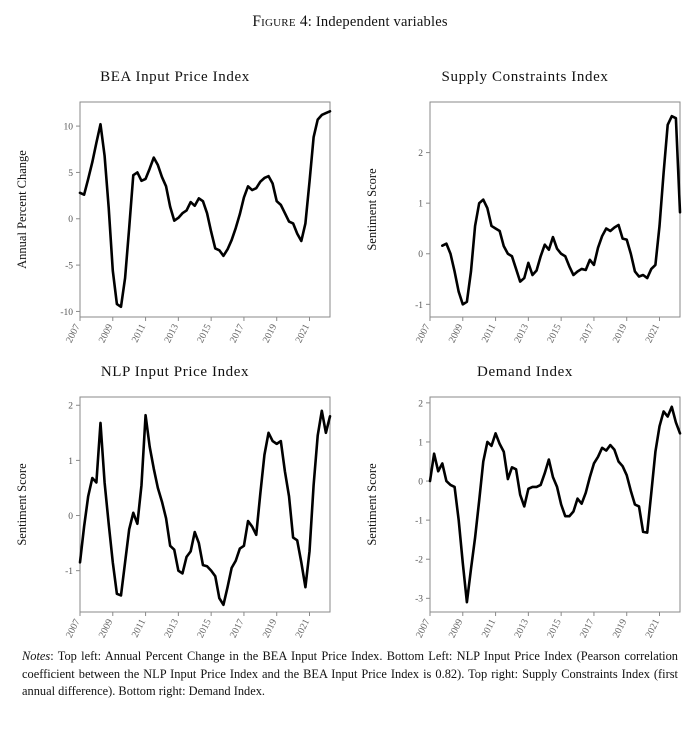  What do you see at coordinates (69, 127) in the screenshot?
I see `y-tick-label: 10` at bounding box center [69, 127].